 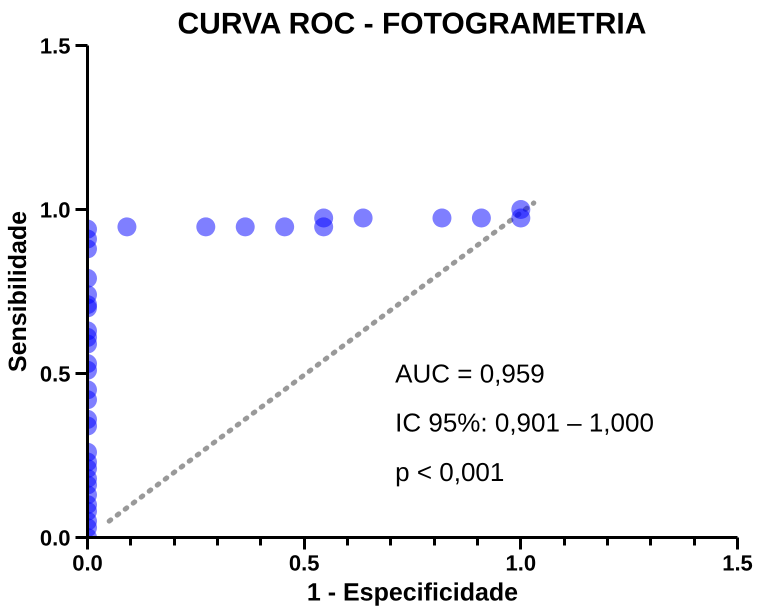 I want to click on x-tick-label: 1.0, so click(x=521, y=563).